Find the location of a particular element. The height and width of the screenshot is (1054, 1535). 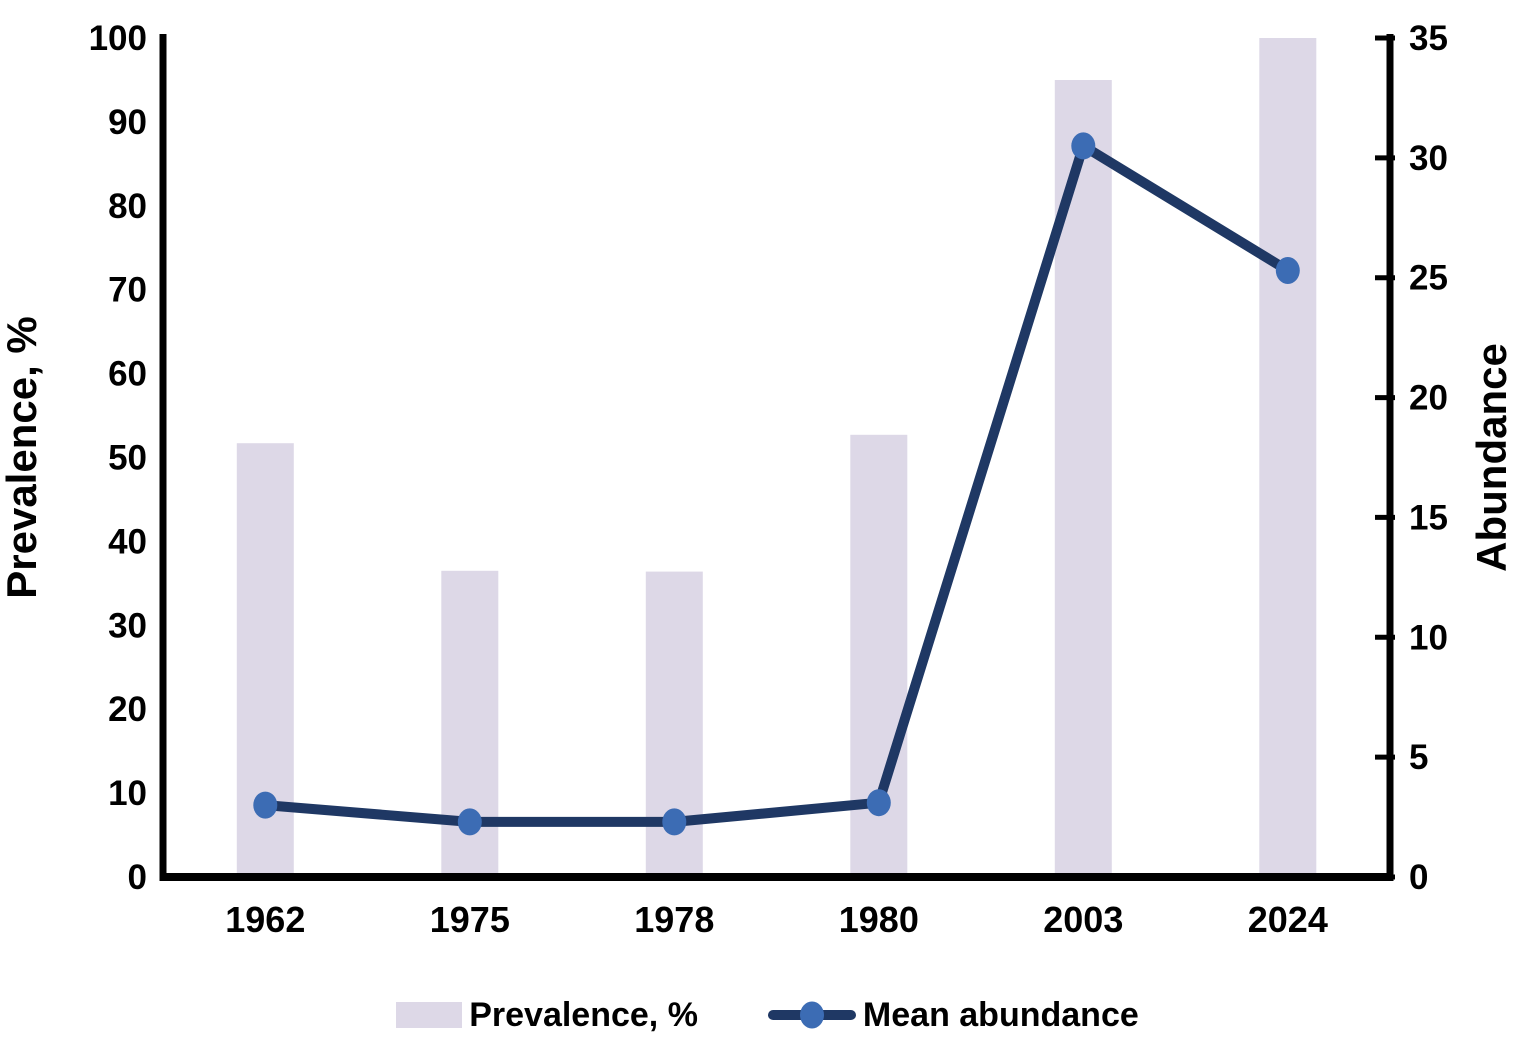

line-marker-swatch-icon is located at coordinates (811, 1015).